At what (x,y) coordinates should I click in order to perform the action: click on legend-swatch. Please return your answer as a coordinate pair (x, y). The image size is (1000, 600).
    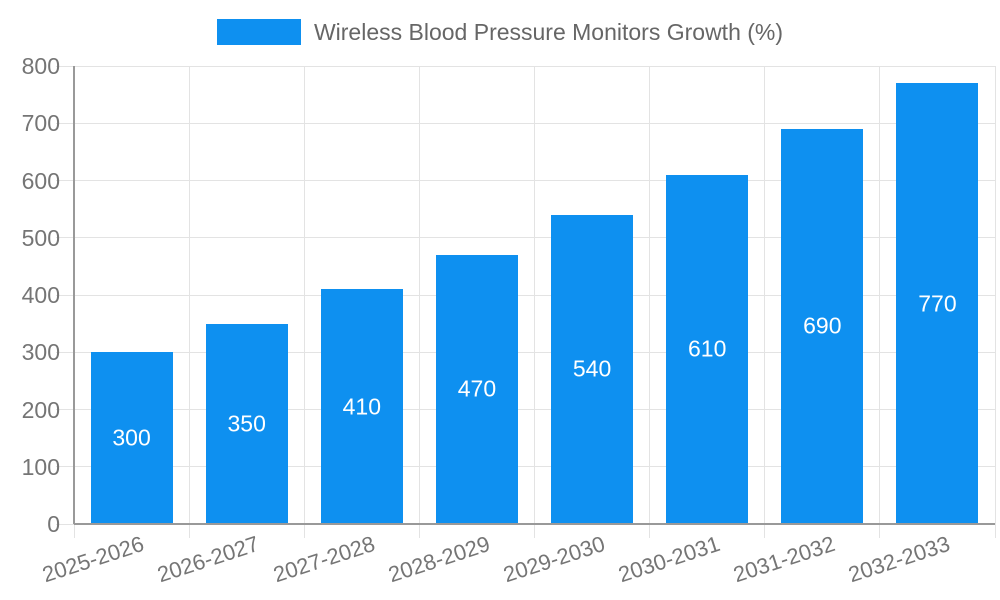
    Looking at the image, I should click on (258, 32).